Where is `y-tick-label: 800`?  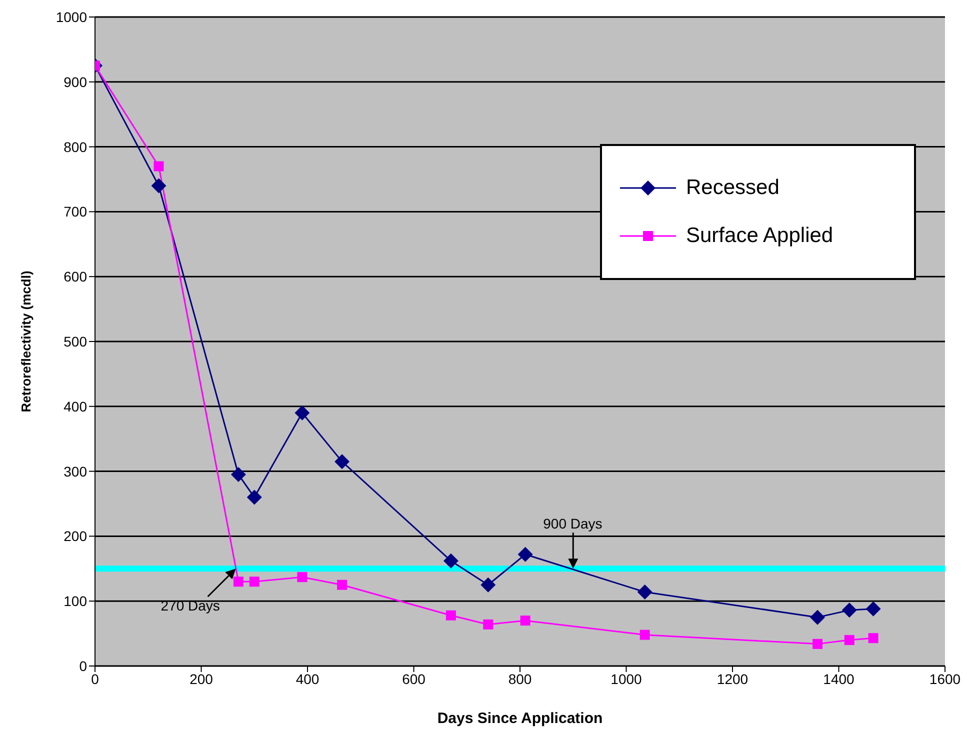
y-tick-label: 800 is located at coordinates (76, 146).